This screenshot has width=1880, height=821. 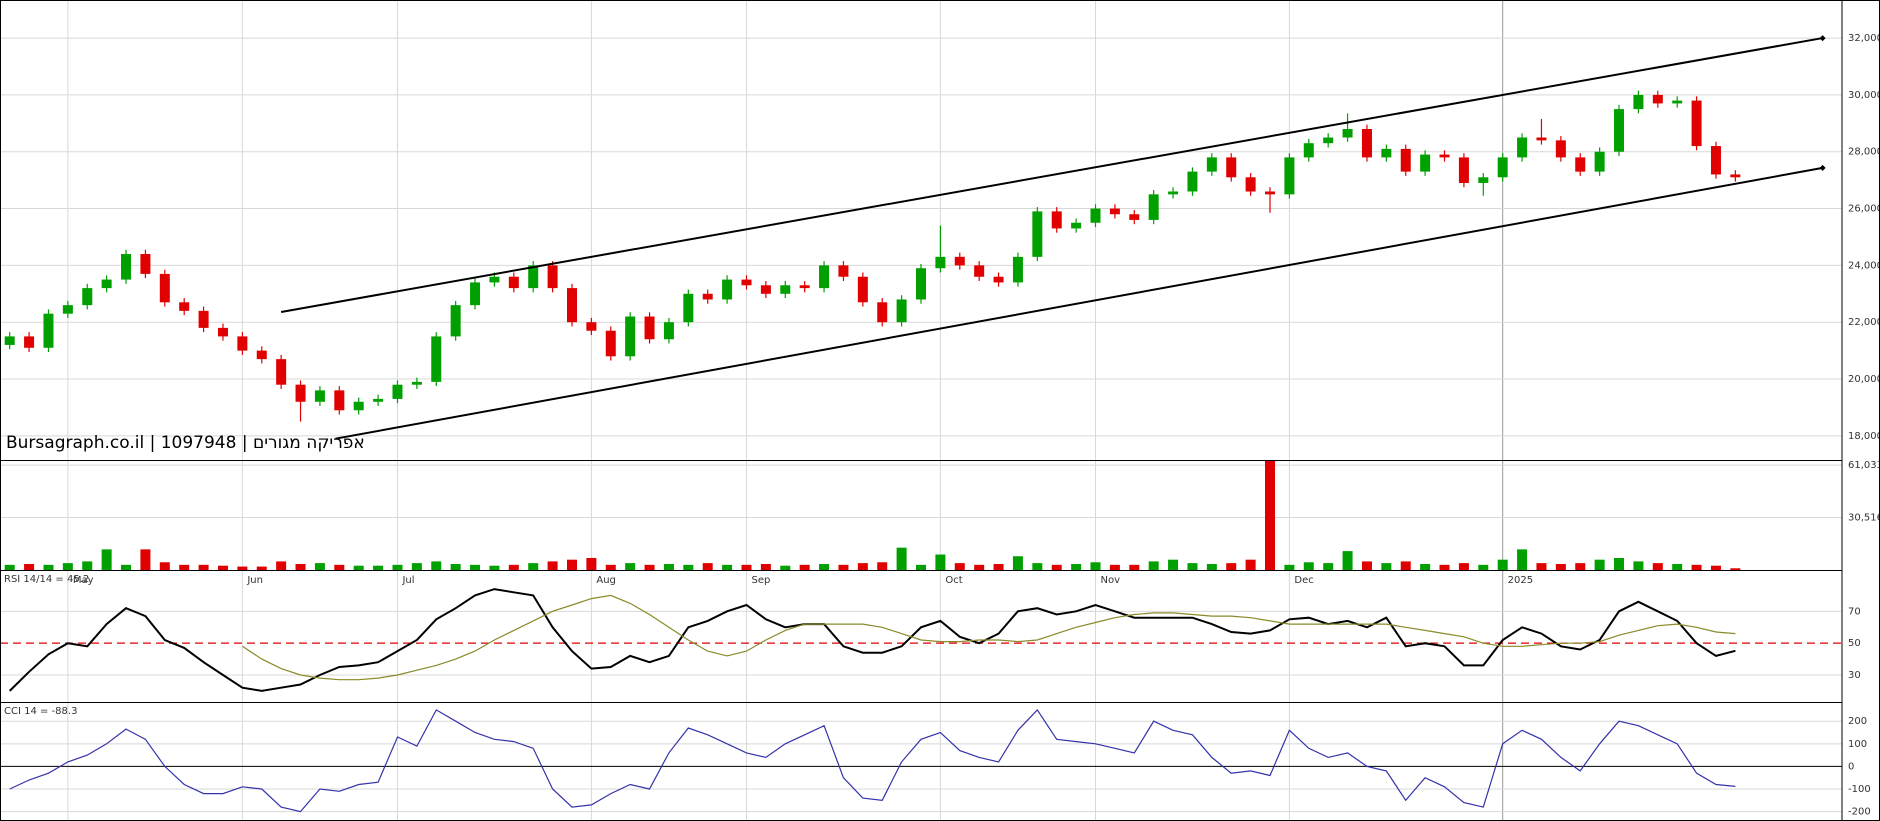 I want to click on x-tick-label: Aug, so click(x=606, y=580).